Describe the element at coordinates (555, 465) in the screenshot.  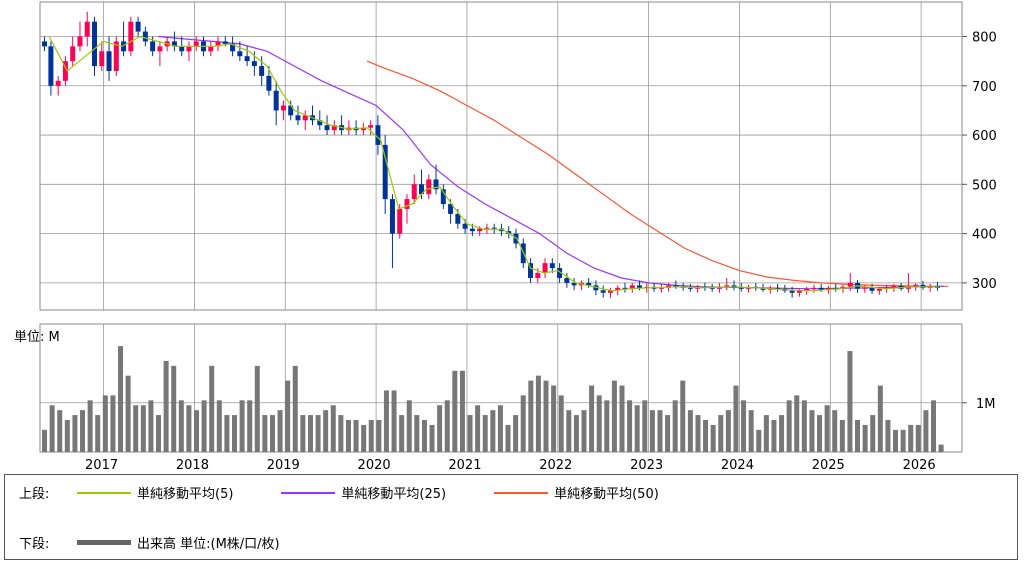
I see `x-tick-label: 2022` at that location.